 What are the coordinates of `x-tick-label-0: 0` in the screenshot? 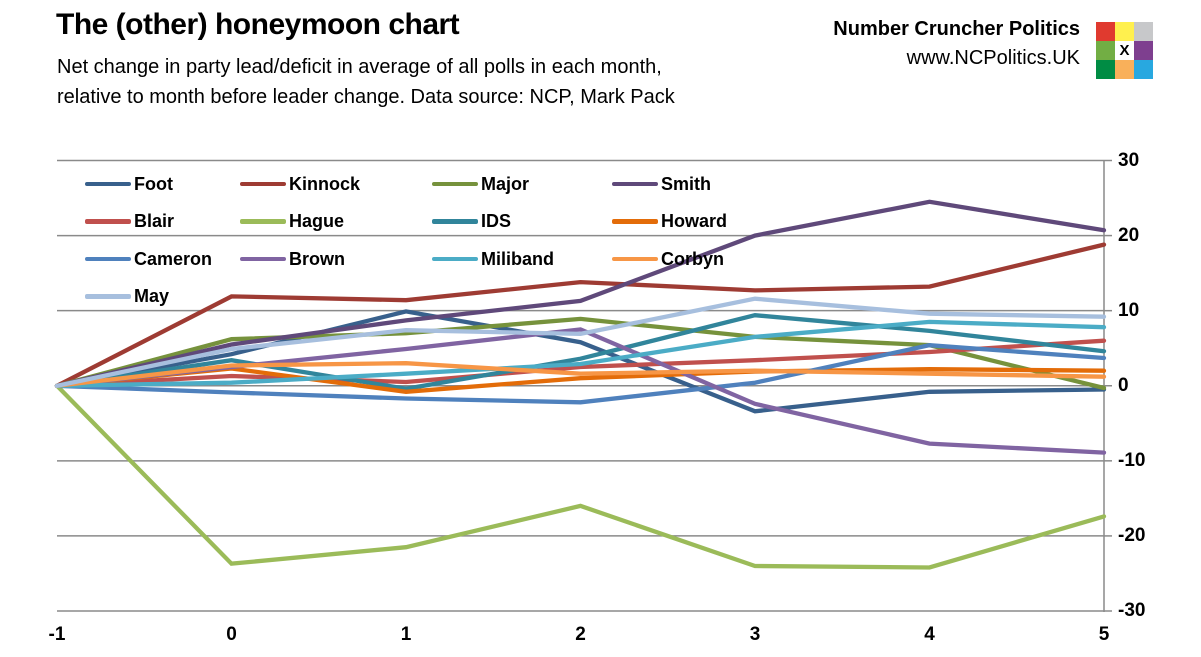 It's located at (231, 634).